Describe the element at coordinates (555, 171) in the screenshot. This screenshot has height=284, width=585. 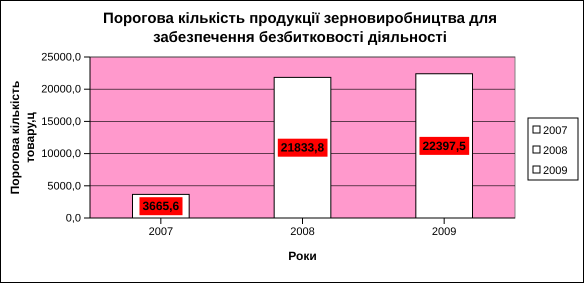
I see `legend-label: 2009` at that location.